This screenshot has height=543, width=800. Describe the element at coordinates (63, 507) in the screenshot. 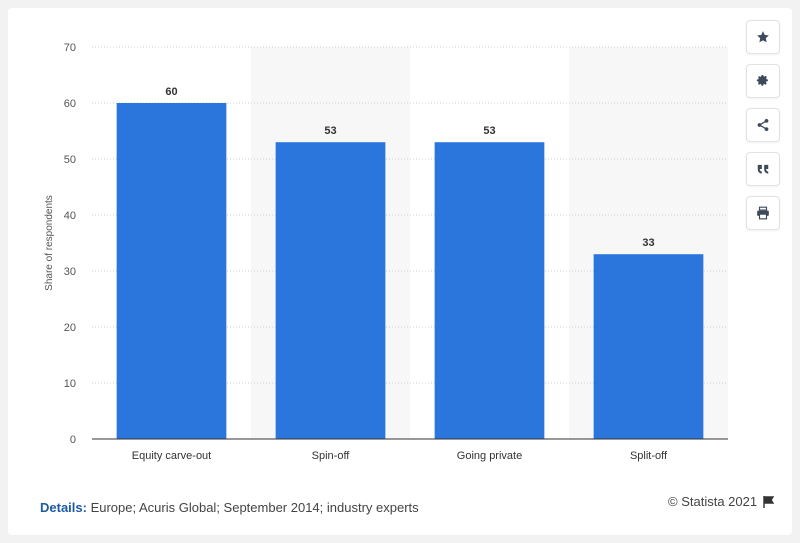

I see `details-label: Details:` at that location.